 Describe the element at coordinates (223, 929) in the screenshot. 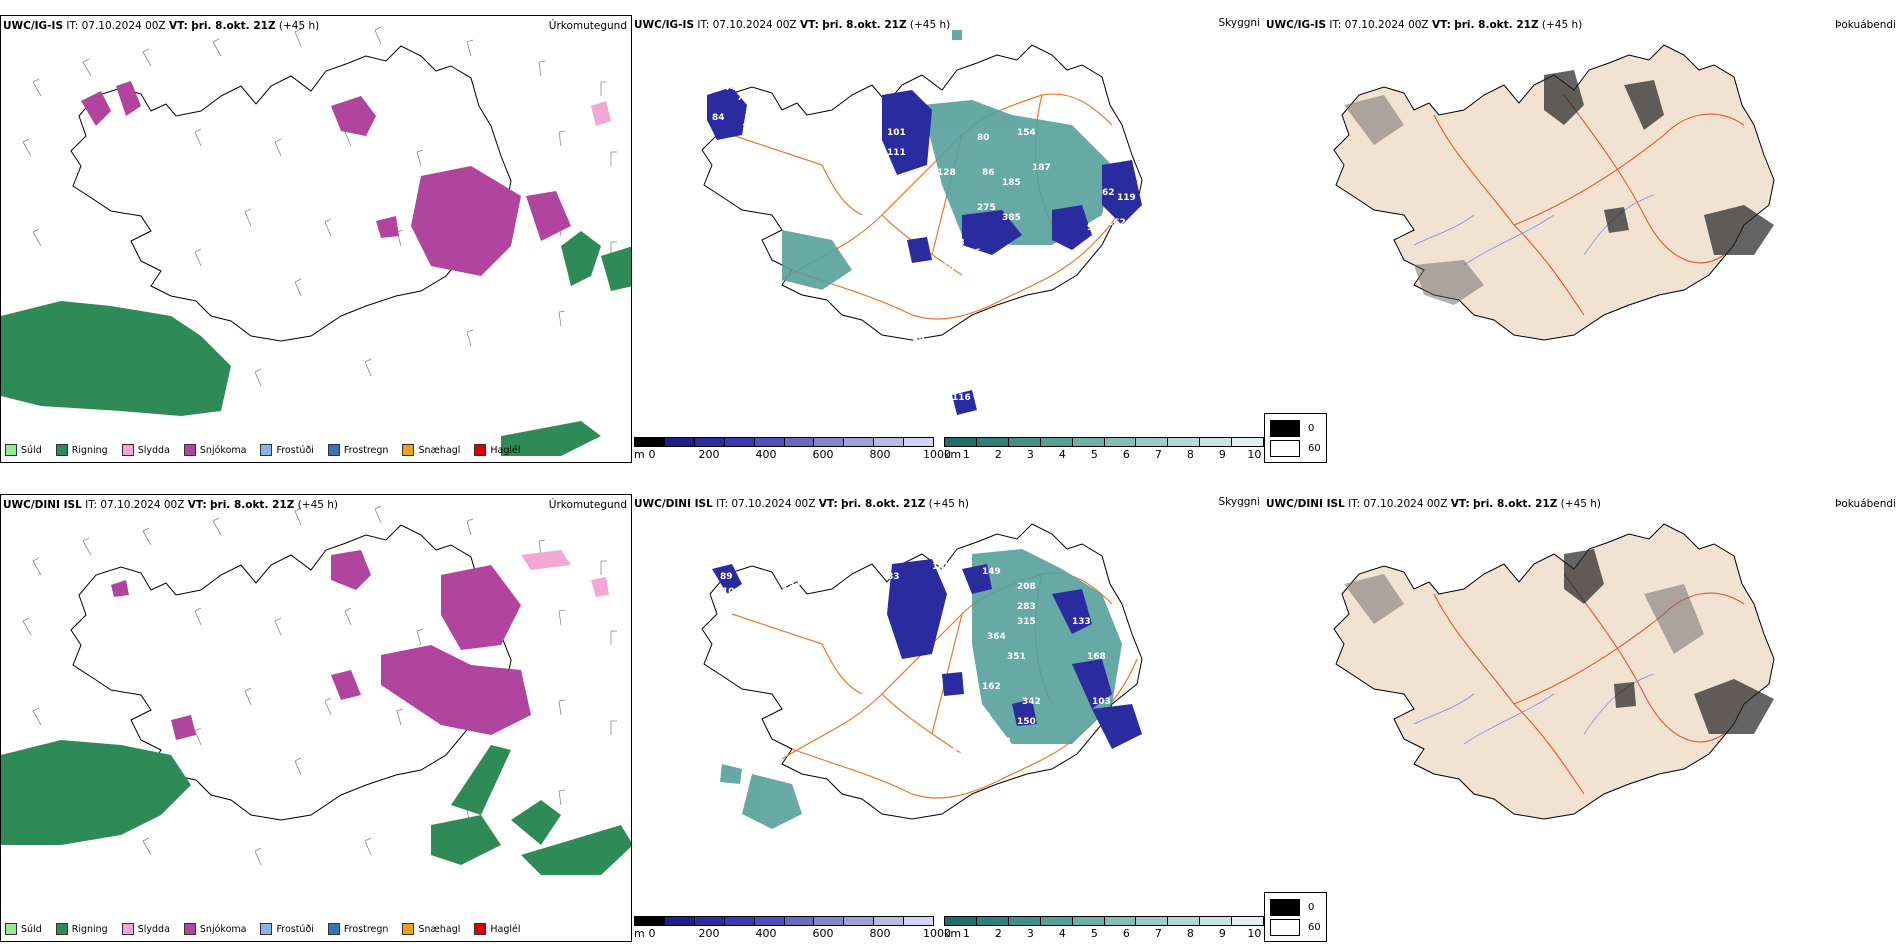

I see `legend-label: Snjókoma` at that location.